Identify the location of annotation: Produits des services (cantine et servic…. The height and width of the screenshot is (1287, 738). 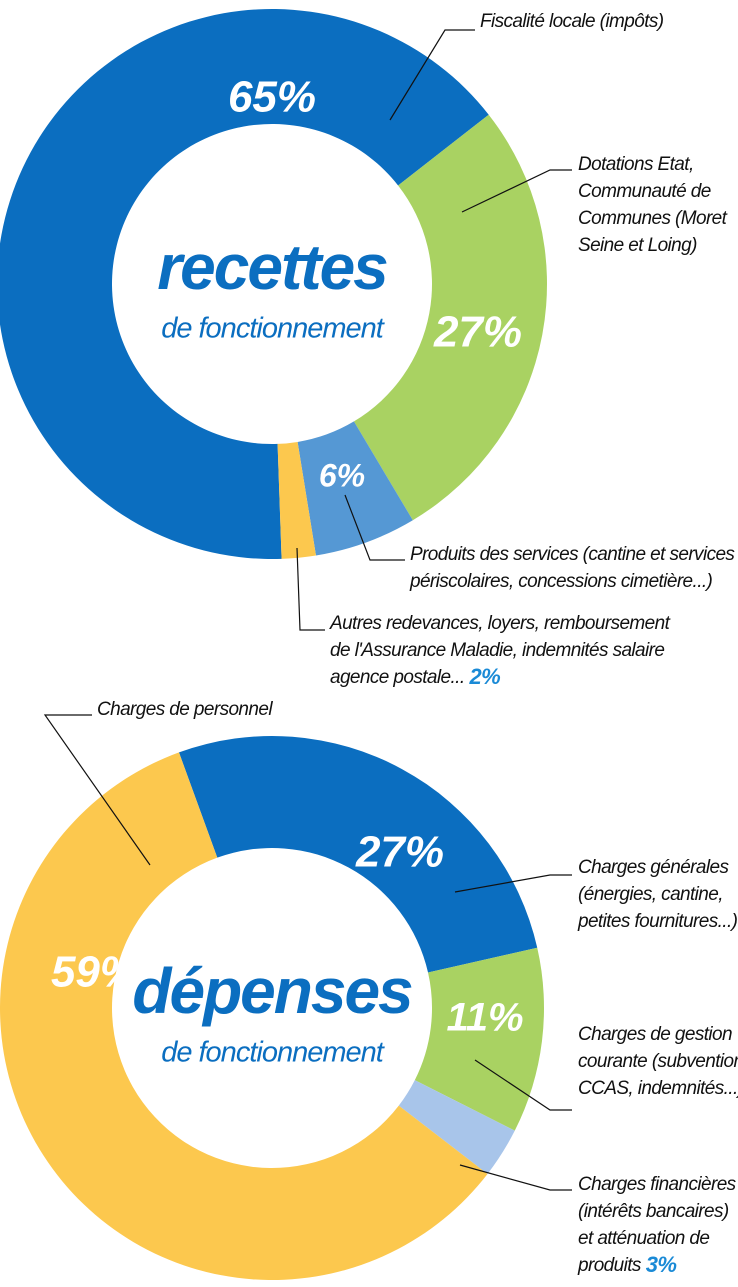
(572, 568).